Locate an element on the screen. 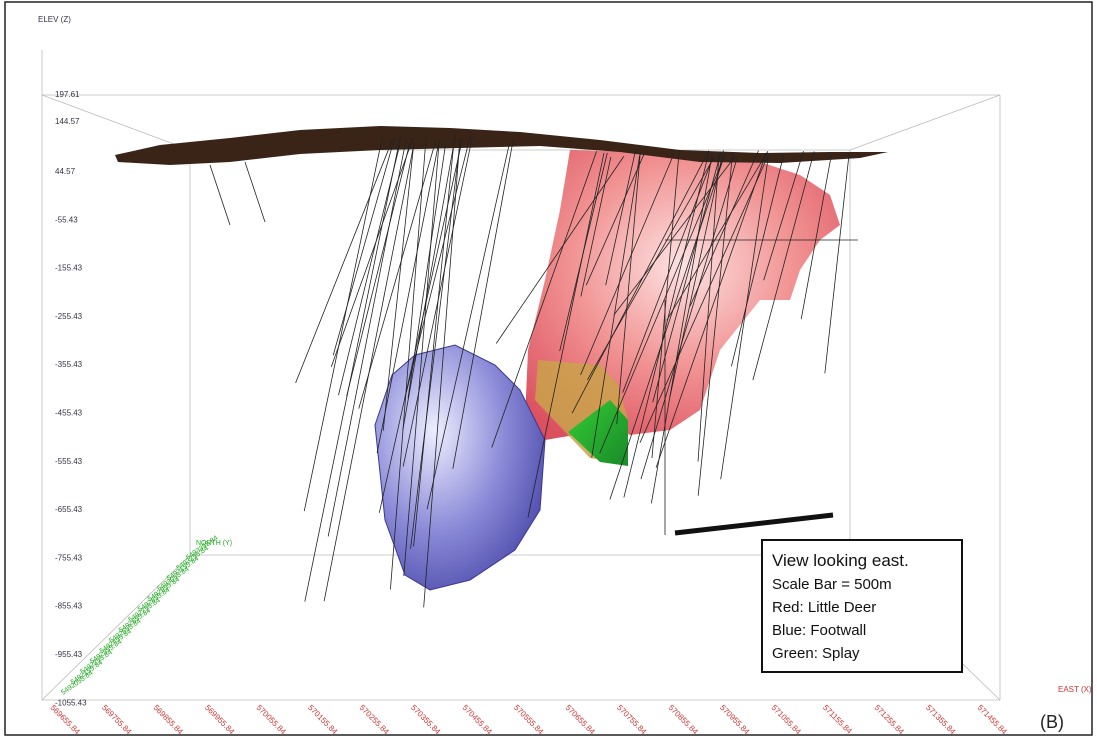 The width and height of the screenshot is (1097, 739). z-tick-label: -655.43 is located at coordinates (69, 509).